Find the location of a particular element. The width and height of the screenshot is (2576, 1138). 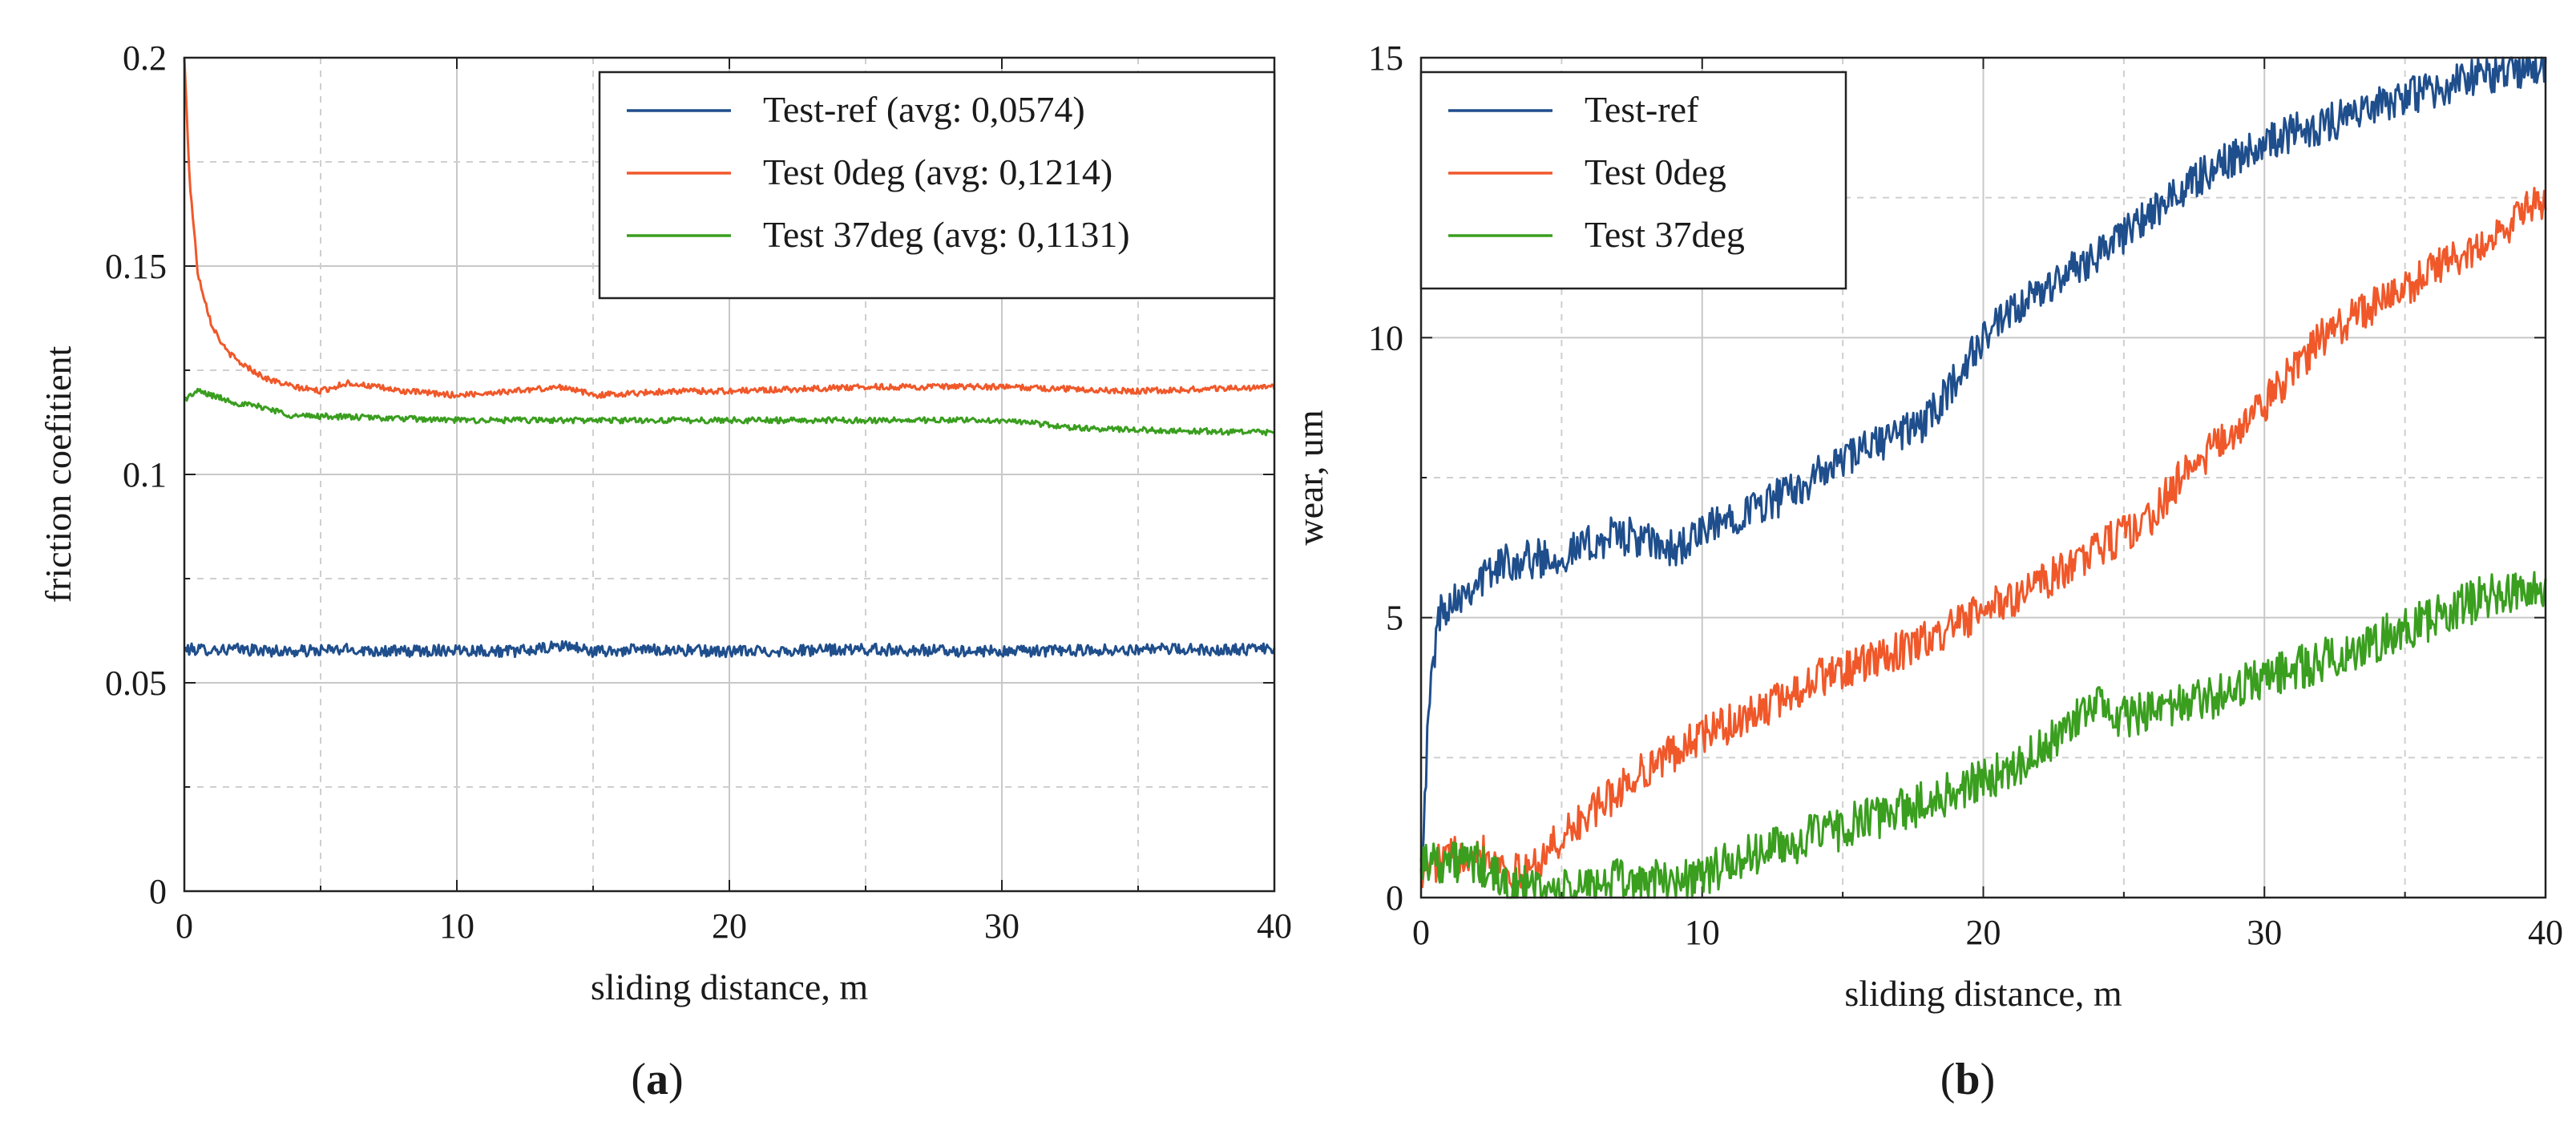

y-tick-label: 0.05 is located at coordinates (136, 684).